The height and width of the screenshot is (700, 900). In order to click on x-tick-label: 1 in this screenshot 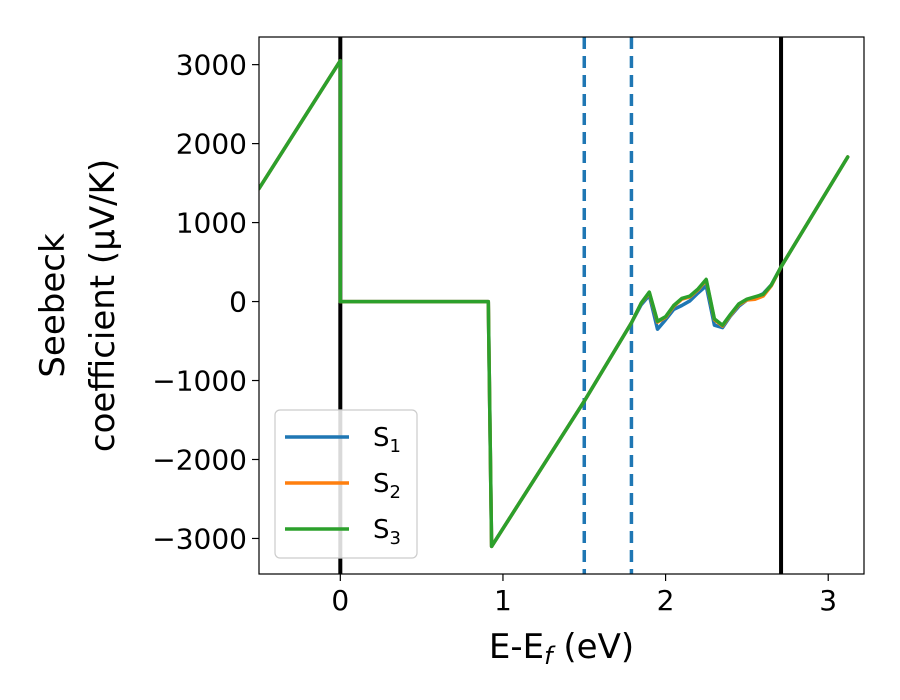, I will do `click(503, 600)`.